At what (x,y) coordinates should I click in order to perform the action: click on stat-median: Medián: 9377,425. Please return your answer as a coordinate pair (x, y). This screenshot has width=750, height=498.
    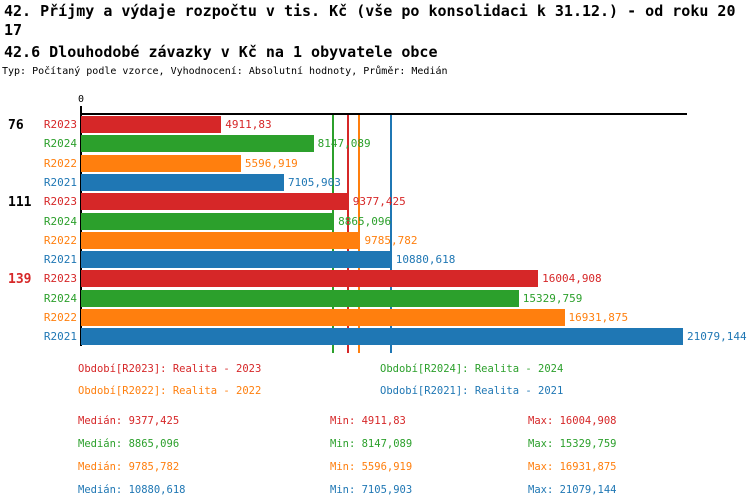
    Looking at the image, I should click on (129, 421).